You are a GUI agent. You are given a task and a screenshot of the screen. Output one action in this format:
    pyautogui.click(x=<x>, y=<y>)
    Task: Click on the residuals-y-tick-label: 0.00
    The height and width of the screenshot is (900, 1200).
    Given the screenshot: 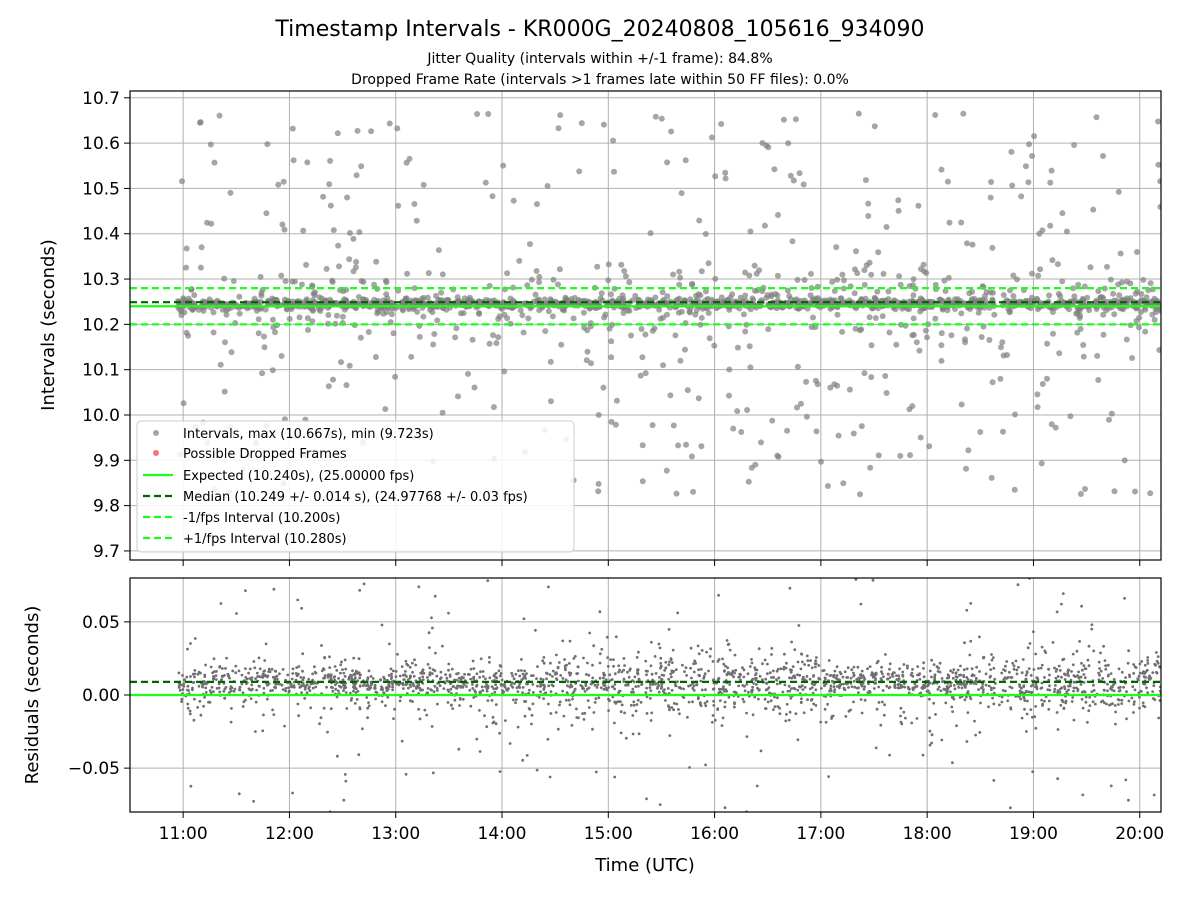 What is the action you would take?
    pyautogui.click(x=101, y=696)
    